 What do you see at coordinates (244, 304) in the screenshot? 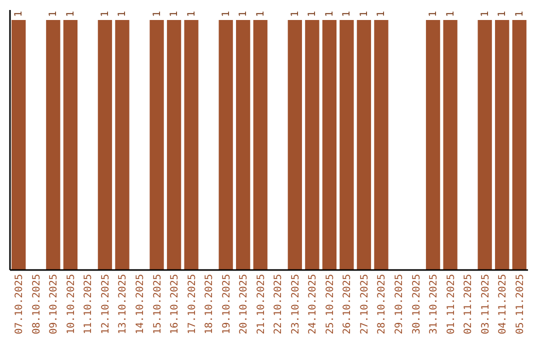
I see `x-tick-label: 20.10.2025` at bounding box center [244, 304].